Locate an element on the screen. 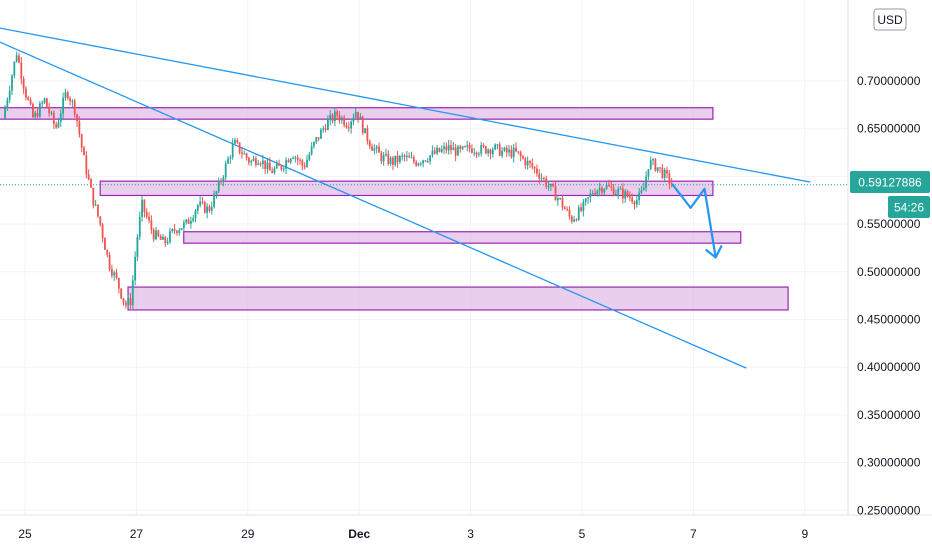 The image size is (932, 550). currency-button-bg is located at coordinates (890, 19).